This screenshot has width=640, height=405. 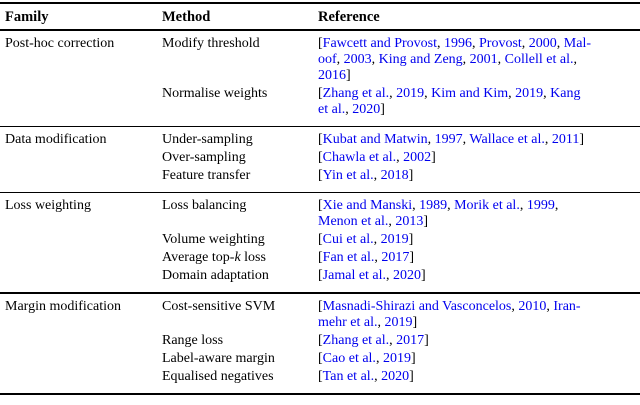 What do you see at coordinates (409, 222) in the screenshot?
I see `citation-link: 2013` at bounding box center [409, 222].